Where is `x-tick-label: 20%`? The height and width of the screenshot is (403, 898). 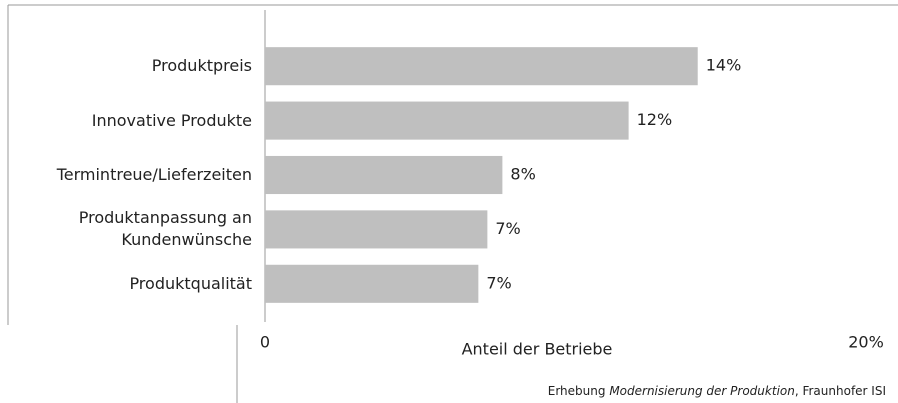 x-tick-label: 20% is located at coordinates (866, 342).